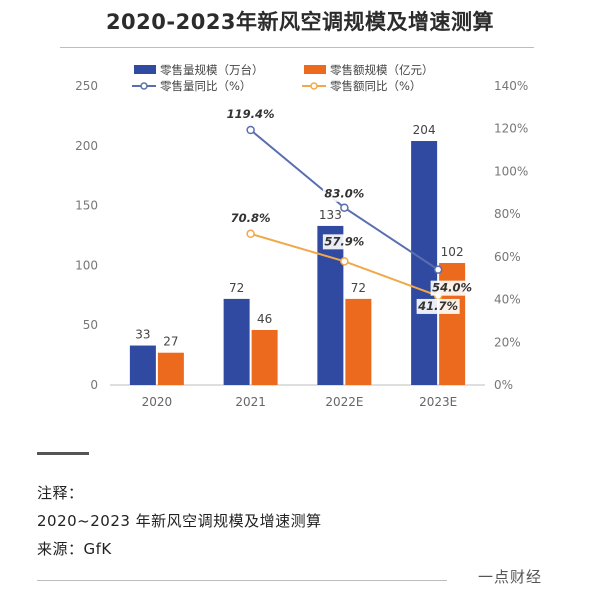  What do you see at coordinates (297, 47) in the screenshot?
I see `title-divider` at bounding box center [297, 47].